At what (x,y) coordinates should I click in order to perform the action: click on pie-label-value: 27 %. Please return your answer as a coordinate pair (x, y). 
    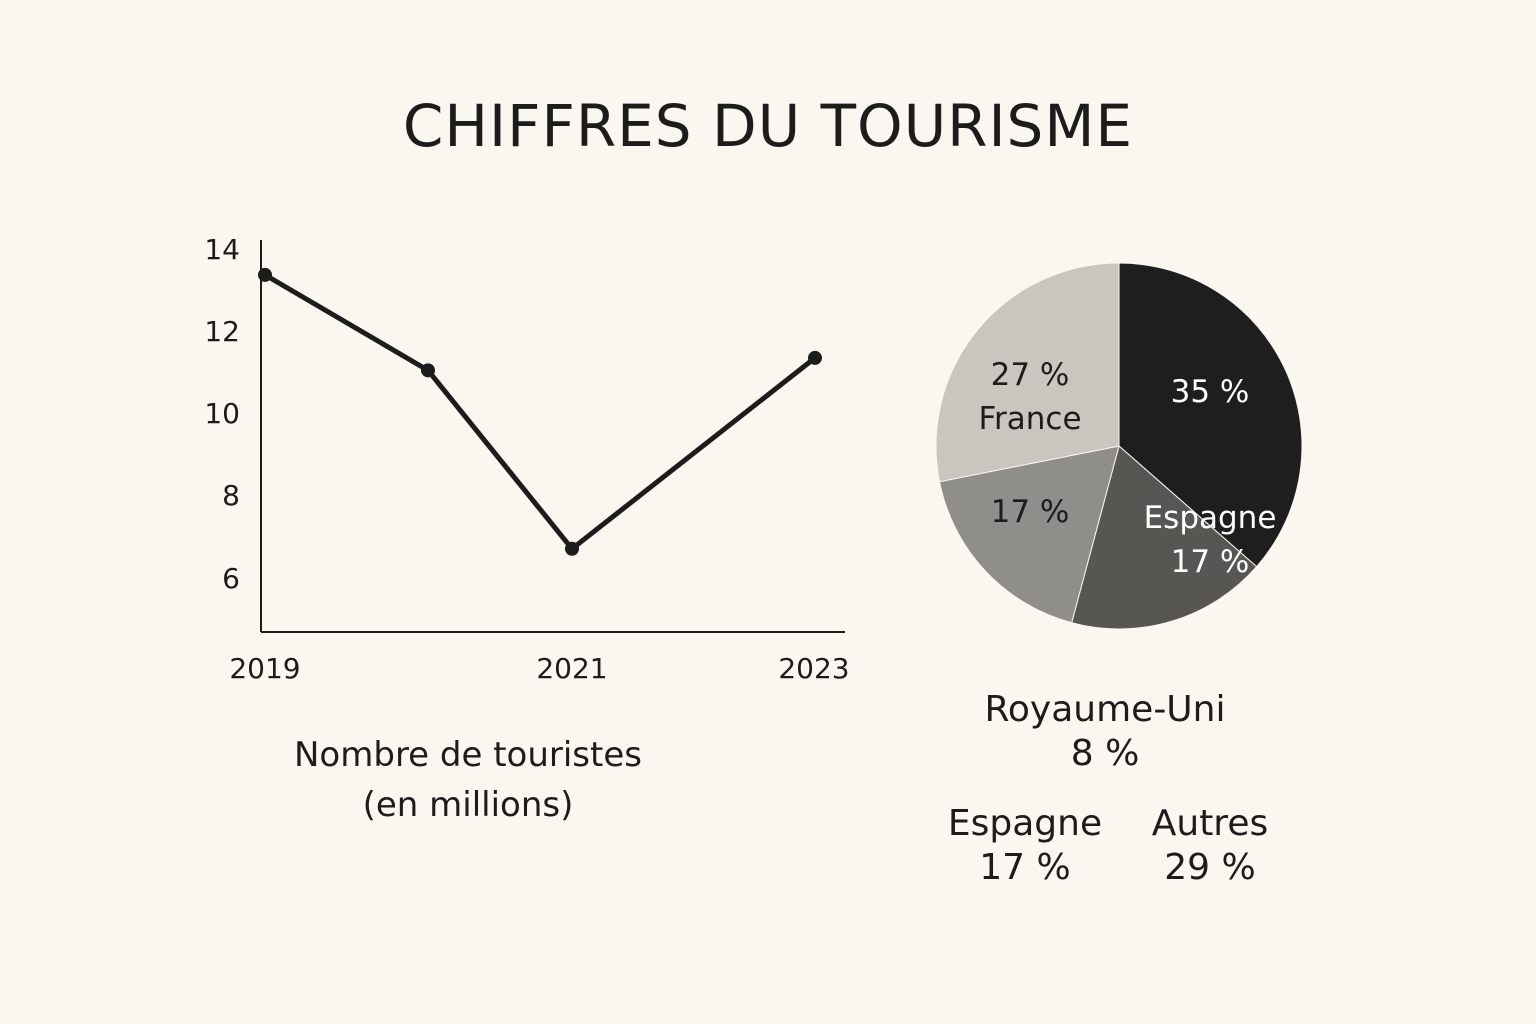
    Looking at the image, I should click on (1030, 375).